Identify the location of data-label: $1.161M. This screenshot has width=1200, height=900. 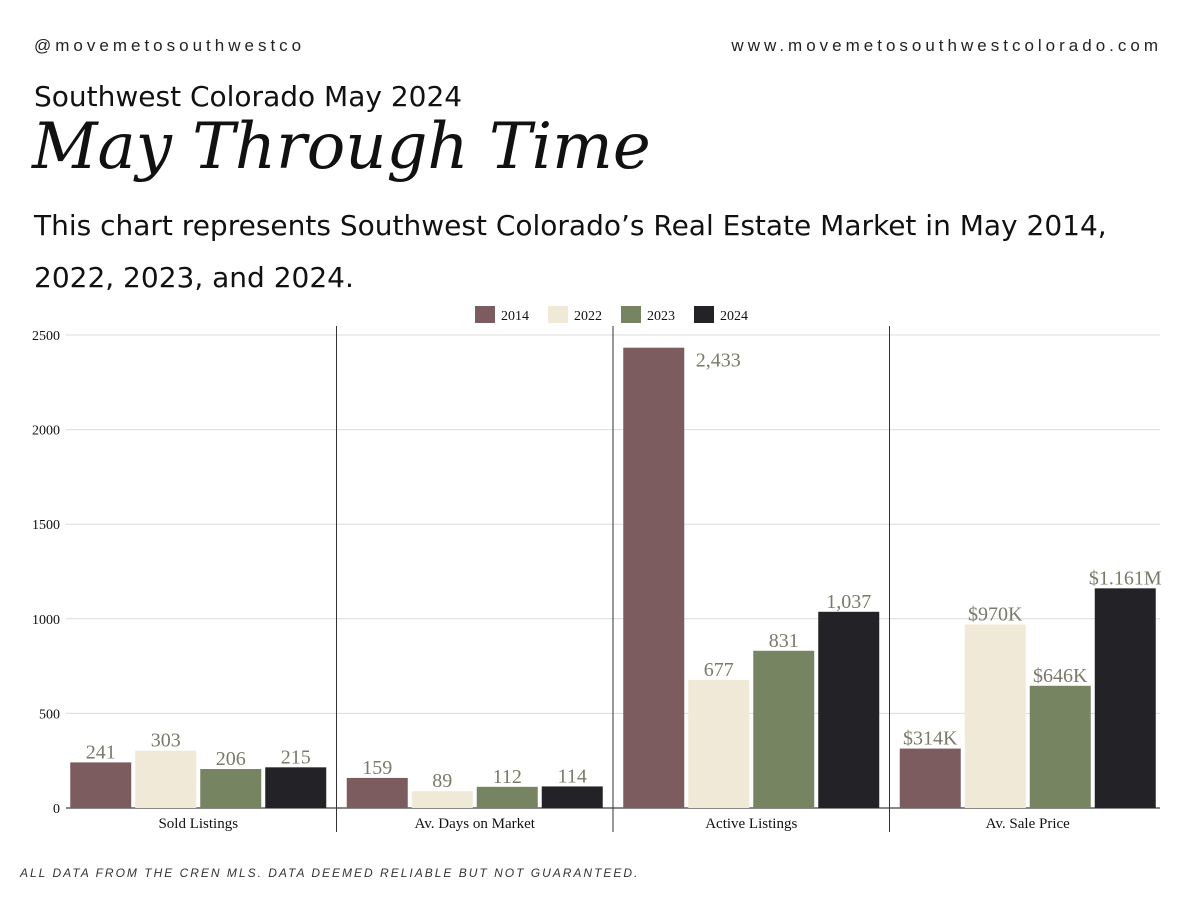
(1125, 578).